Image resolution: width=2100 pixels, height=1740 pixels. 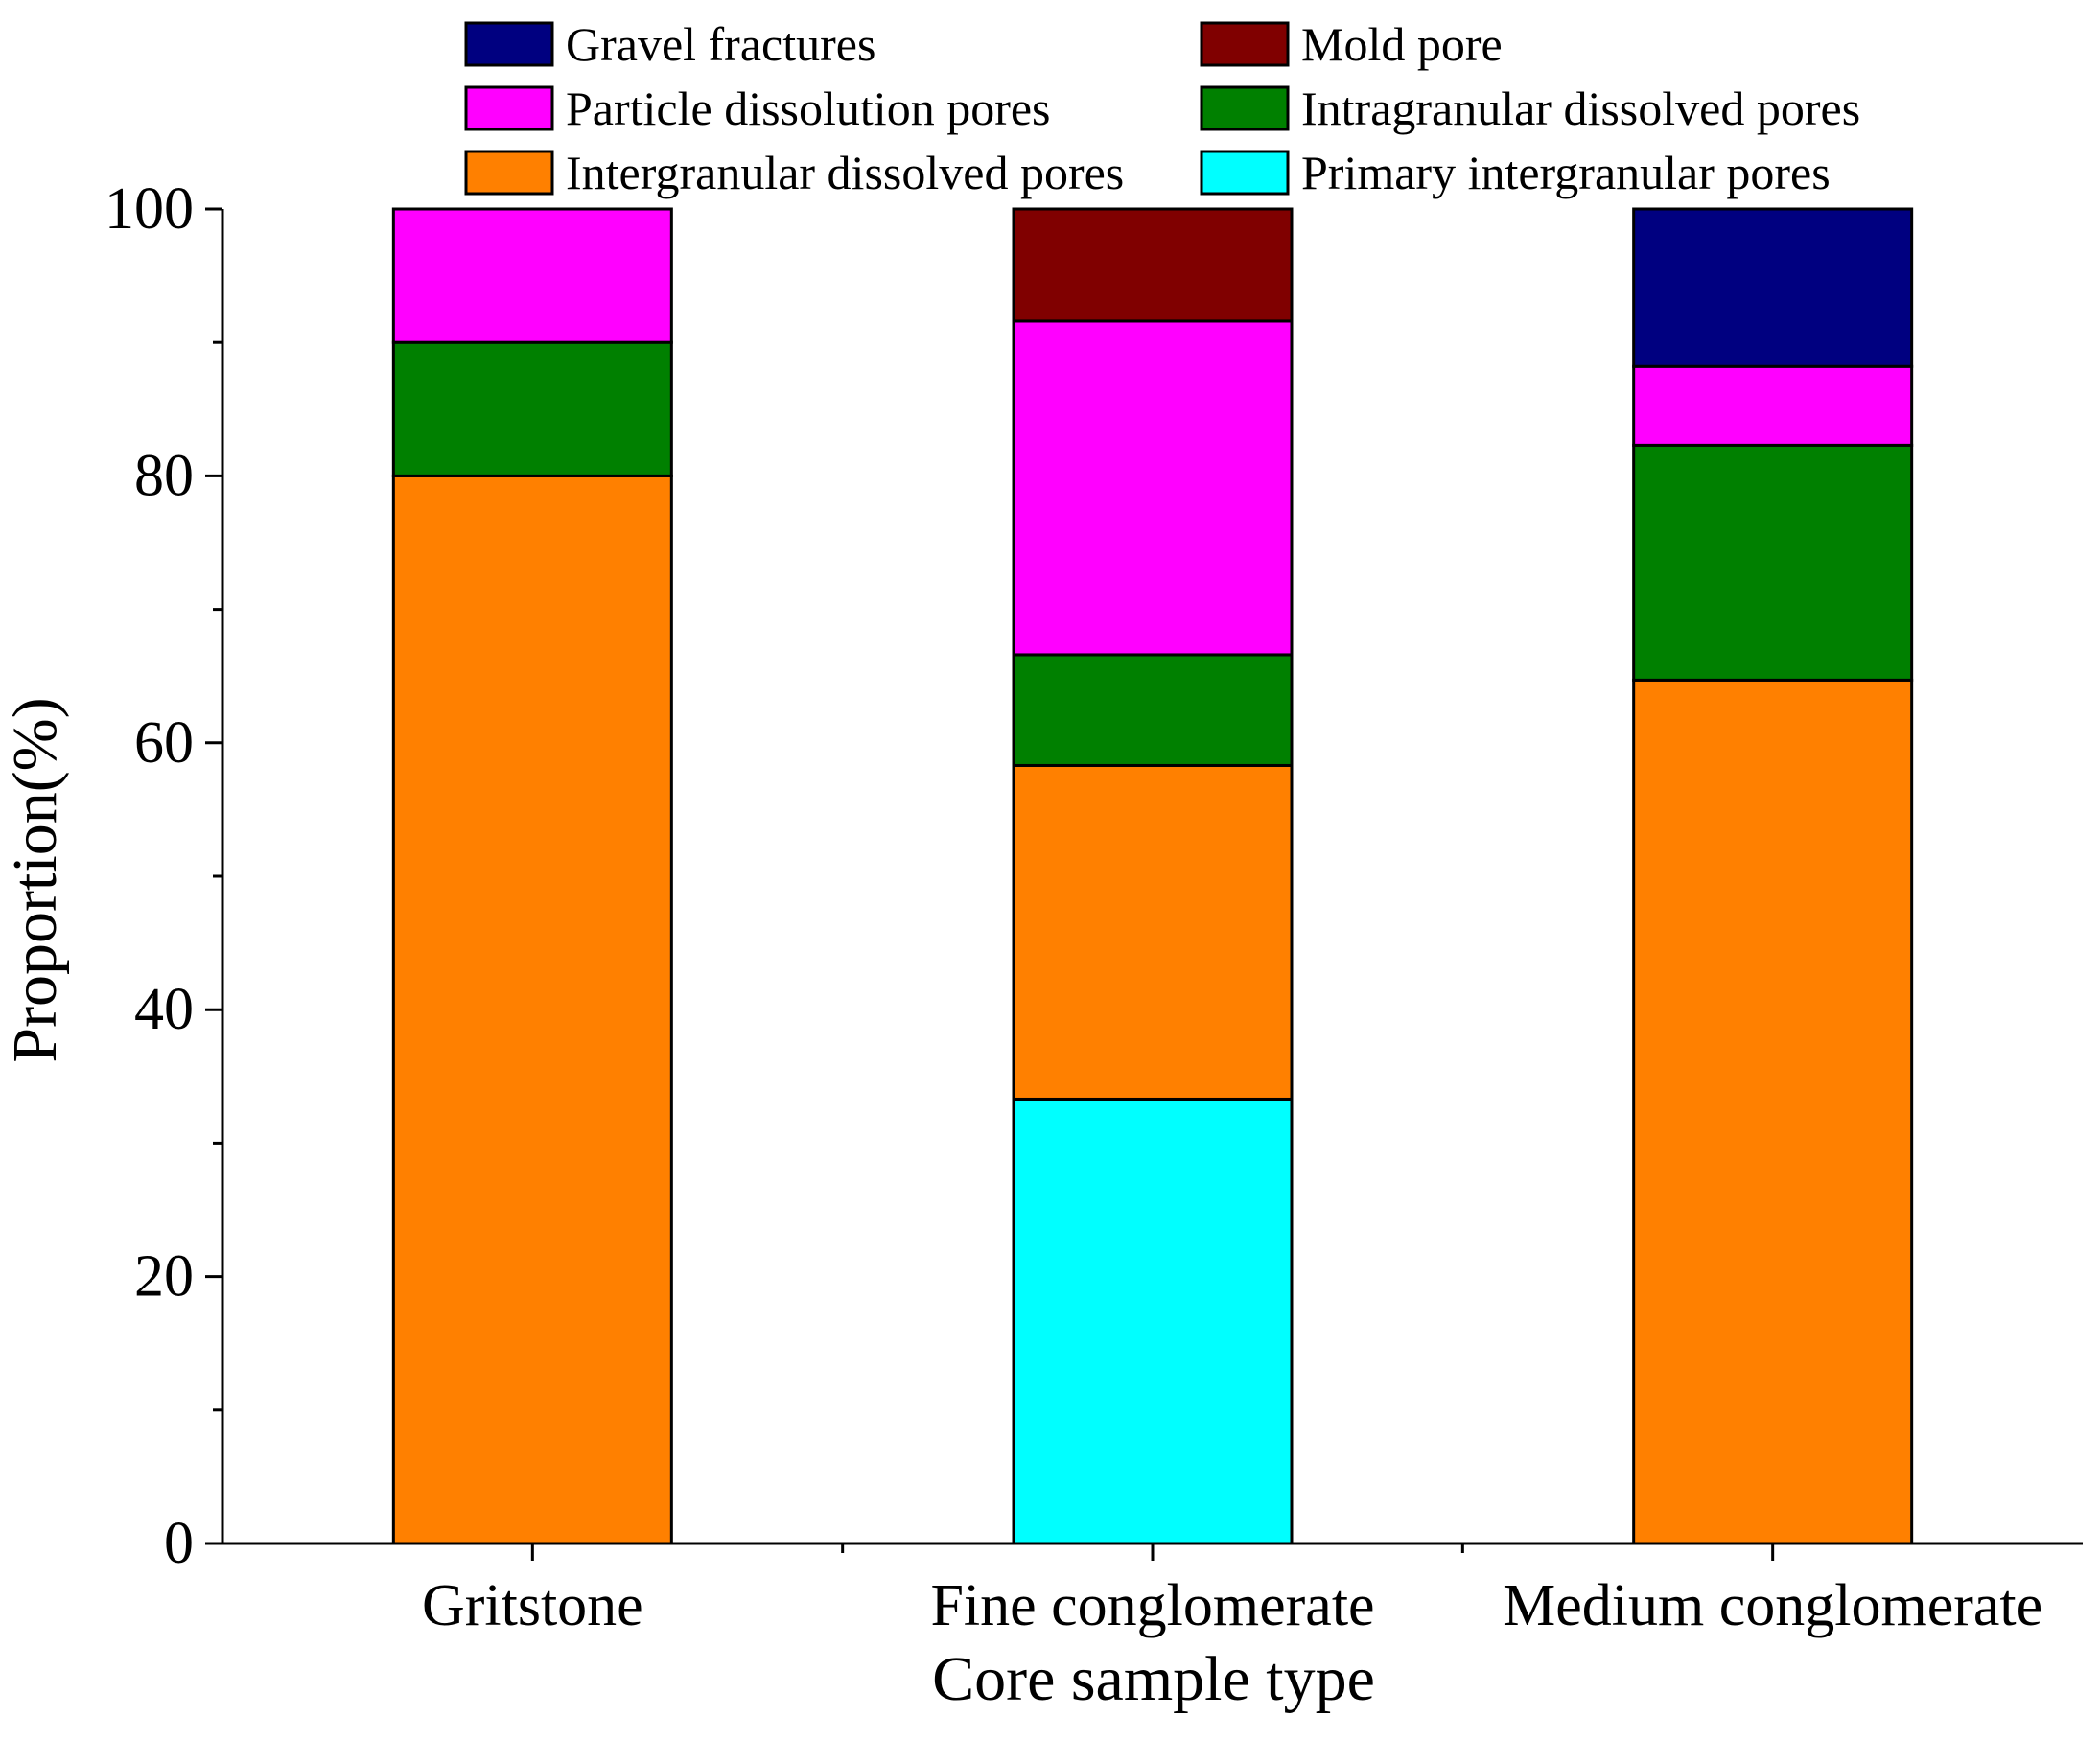 What do you see at coordinates (1153, 932) in the screenshot?
I see `bar-segment-fine-conglomerate-intergranular-dissolved-pores` at bounding box center [1153, 932].